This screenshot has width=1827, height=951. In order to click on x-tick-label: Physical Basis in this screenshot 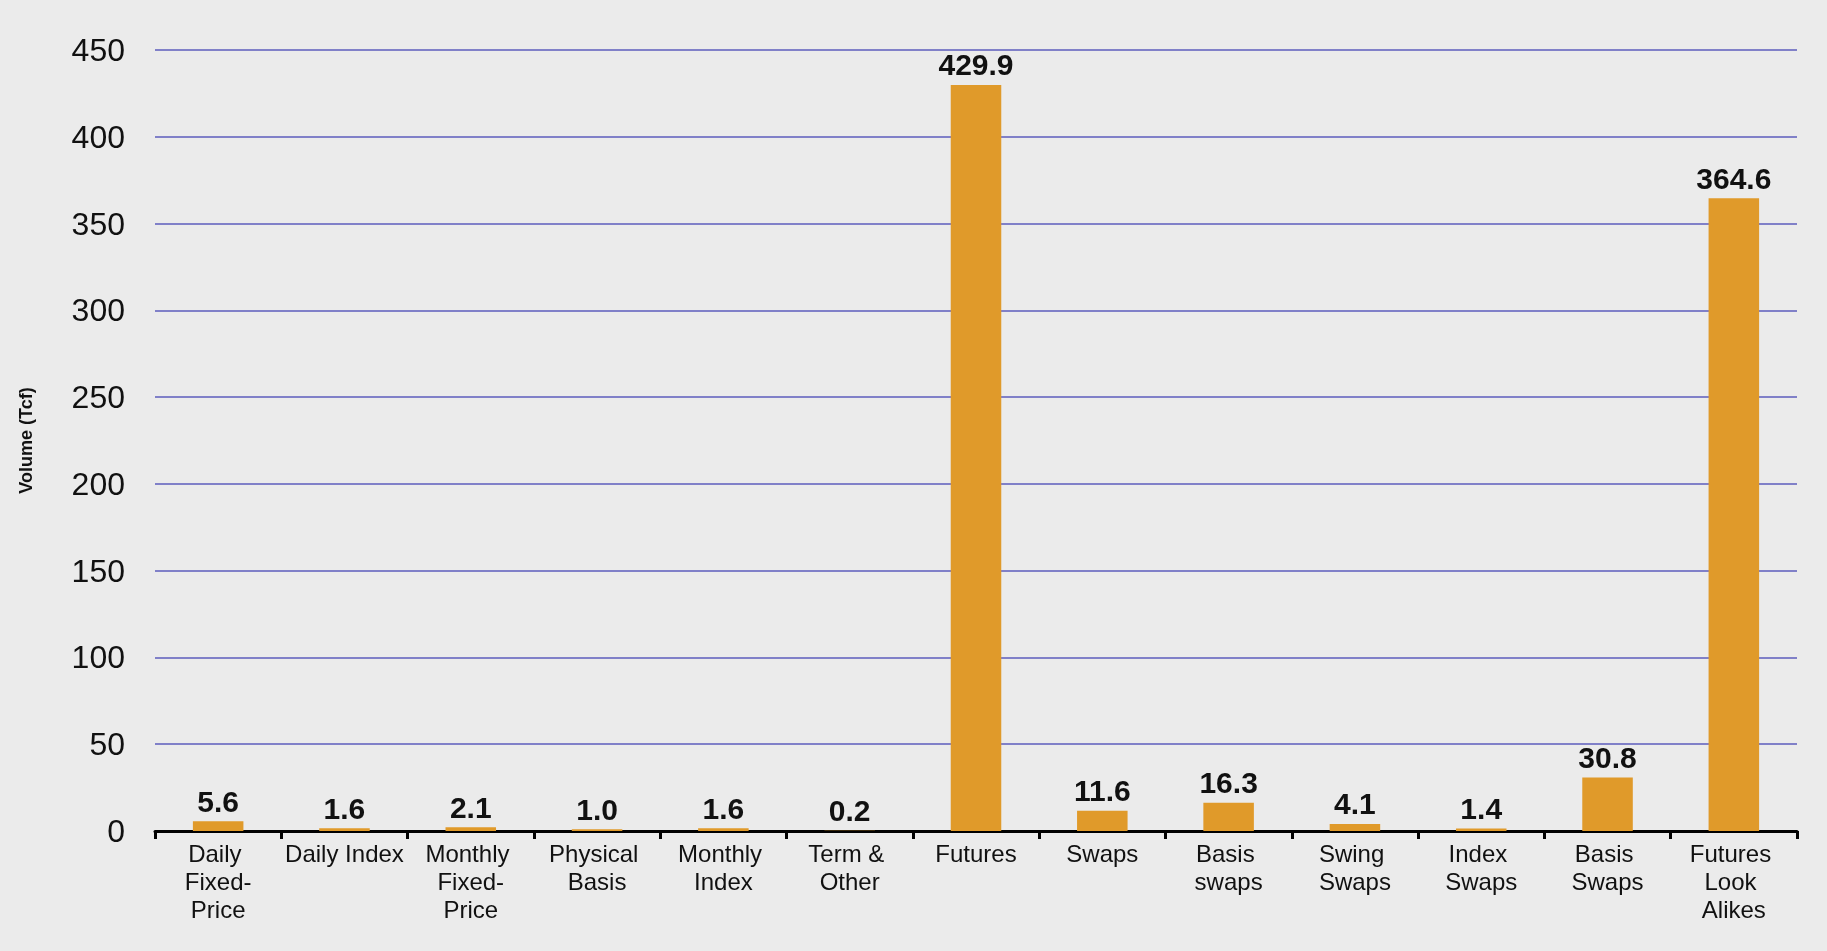, I will do `click(597, 867)`.